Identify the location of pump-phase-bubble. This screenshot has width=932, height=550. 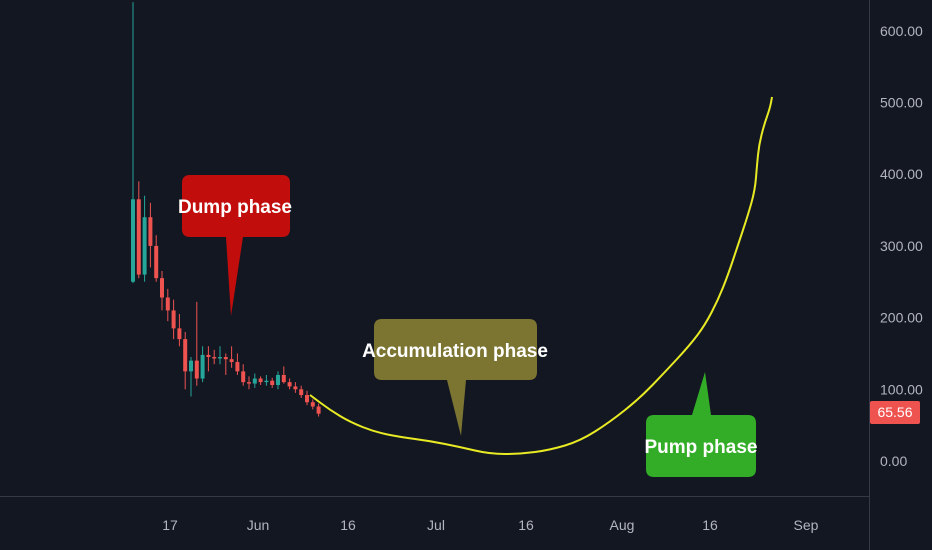
(701, 424).